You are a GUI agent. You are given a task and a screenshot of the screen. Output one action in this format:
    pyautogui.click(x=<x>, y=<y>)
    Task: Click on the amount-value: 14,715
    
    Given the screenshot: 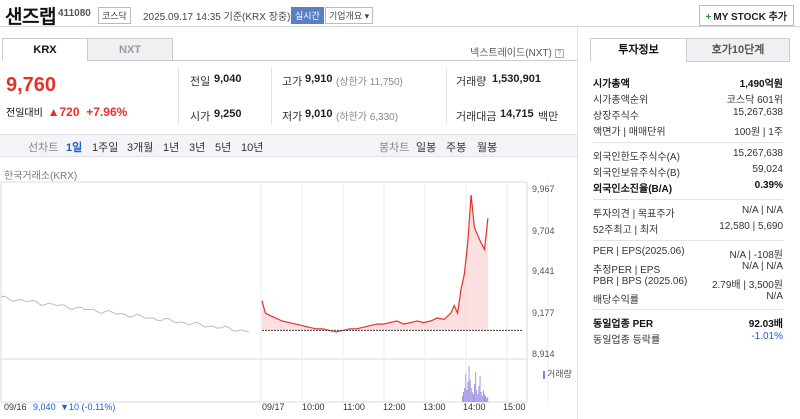 What is the action you would take?
    pyautogui.click(x=517, y=114)
    